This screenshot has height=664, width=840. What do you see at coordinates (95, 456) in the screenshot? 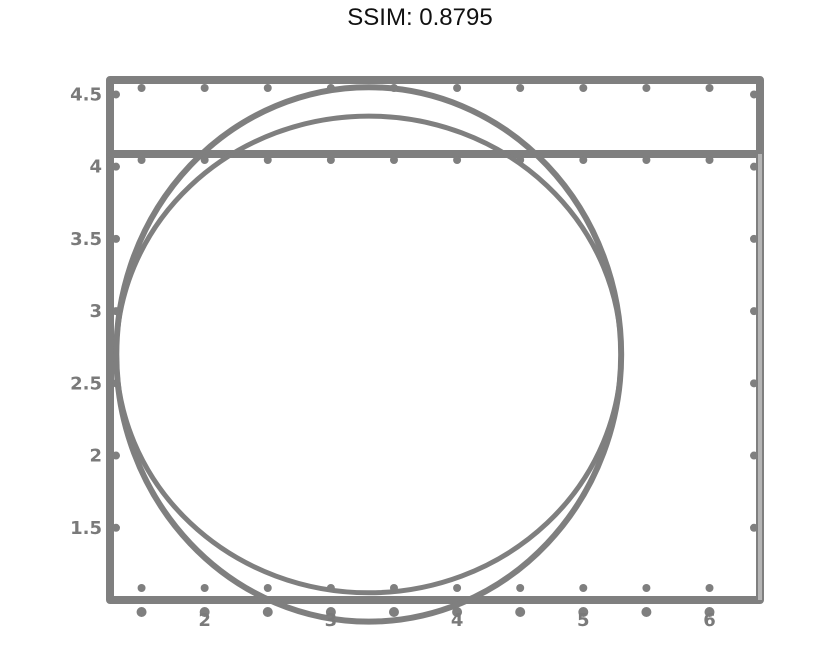
I see `y-tick-label: 2` at bounding box center [95, 456].